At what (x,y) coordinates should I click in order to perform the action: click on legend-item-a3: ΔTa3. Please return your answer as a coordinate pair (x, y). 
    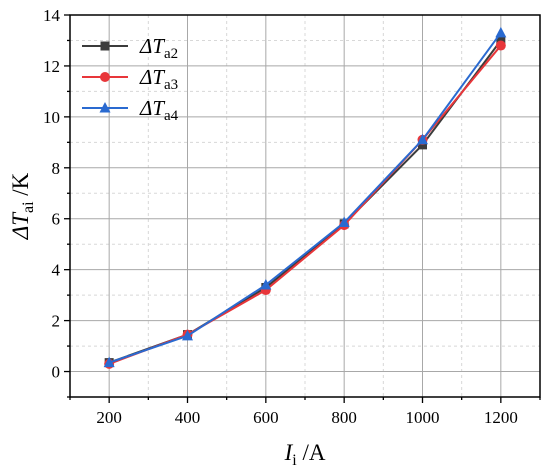
    Looking at the image, I should click on (130, 79).